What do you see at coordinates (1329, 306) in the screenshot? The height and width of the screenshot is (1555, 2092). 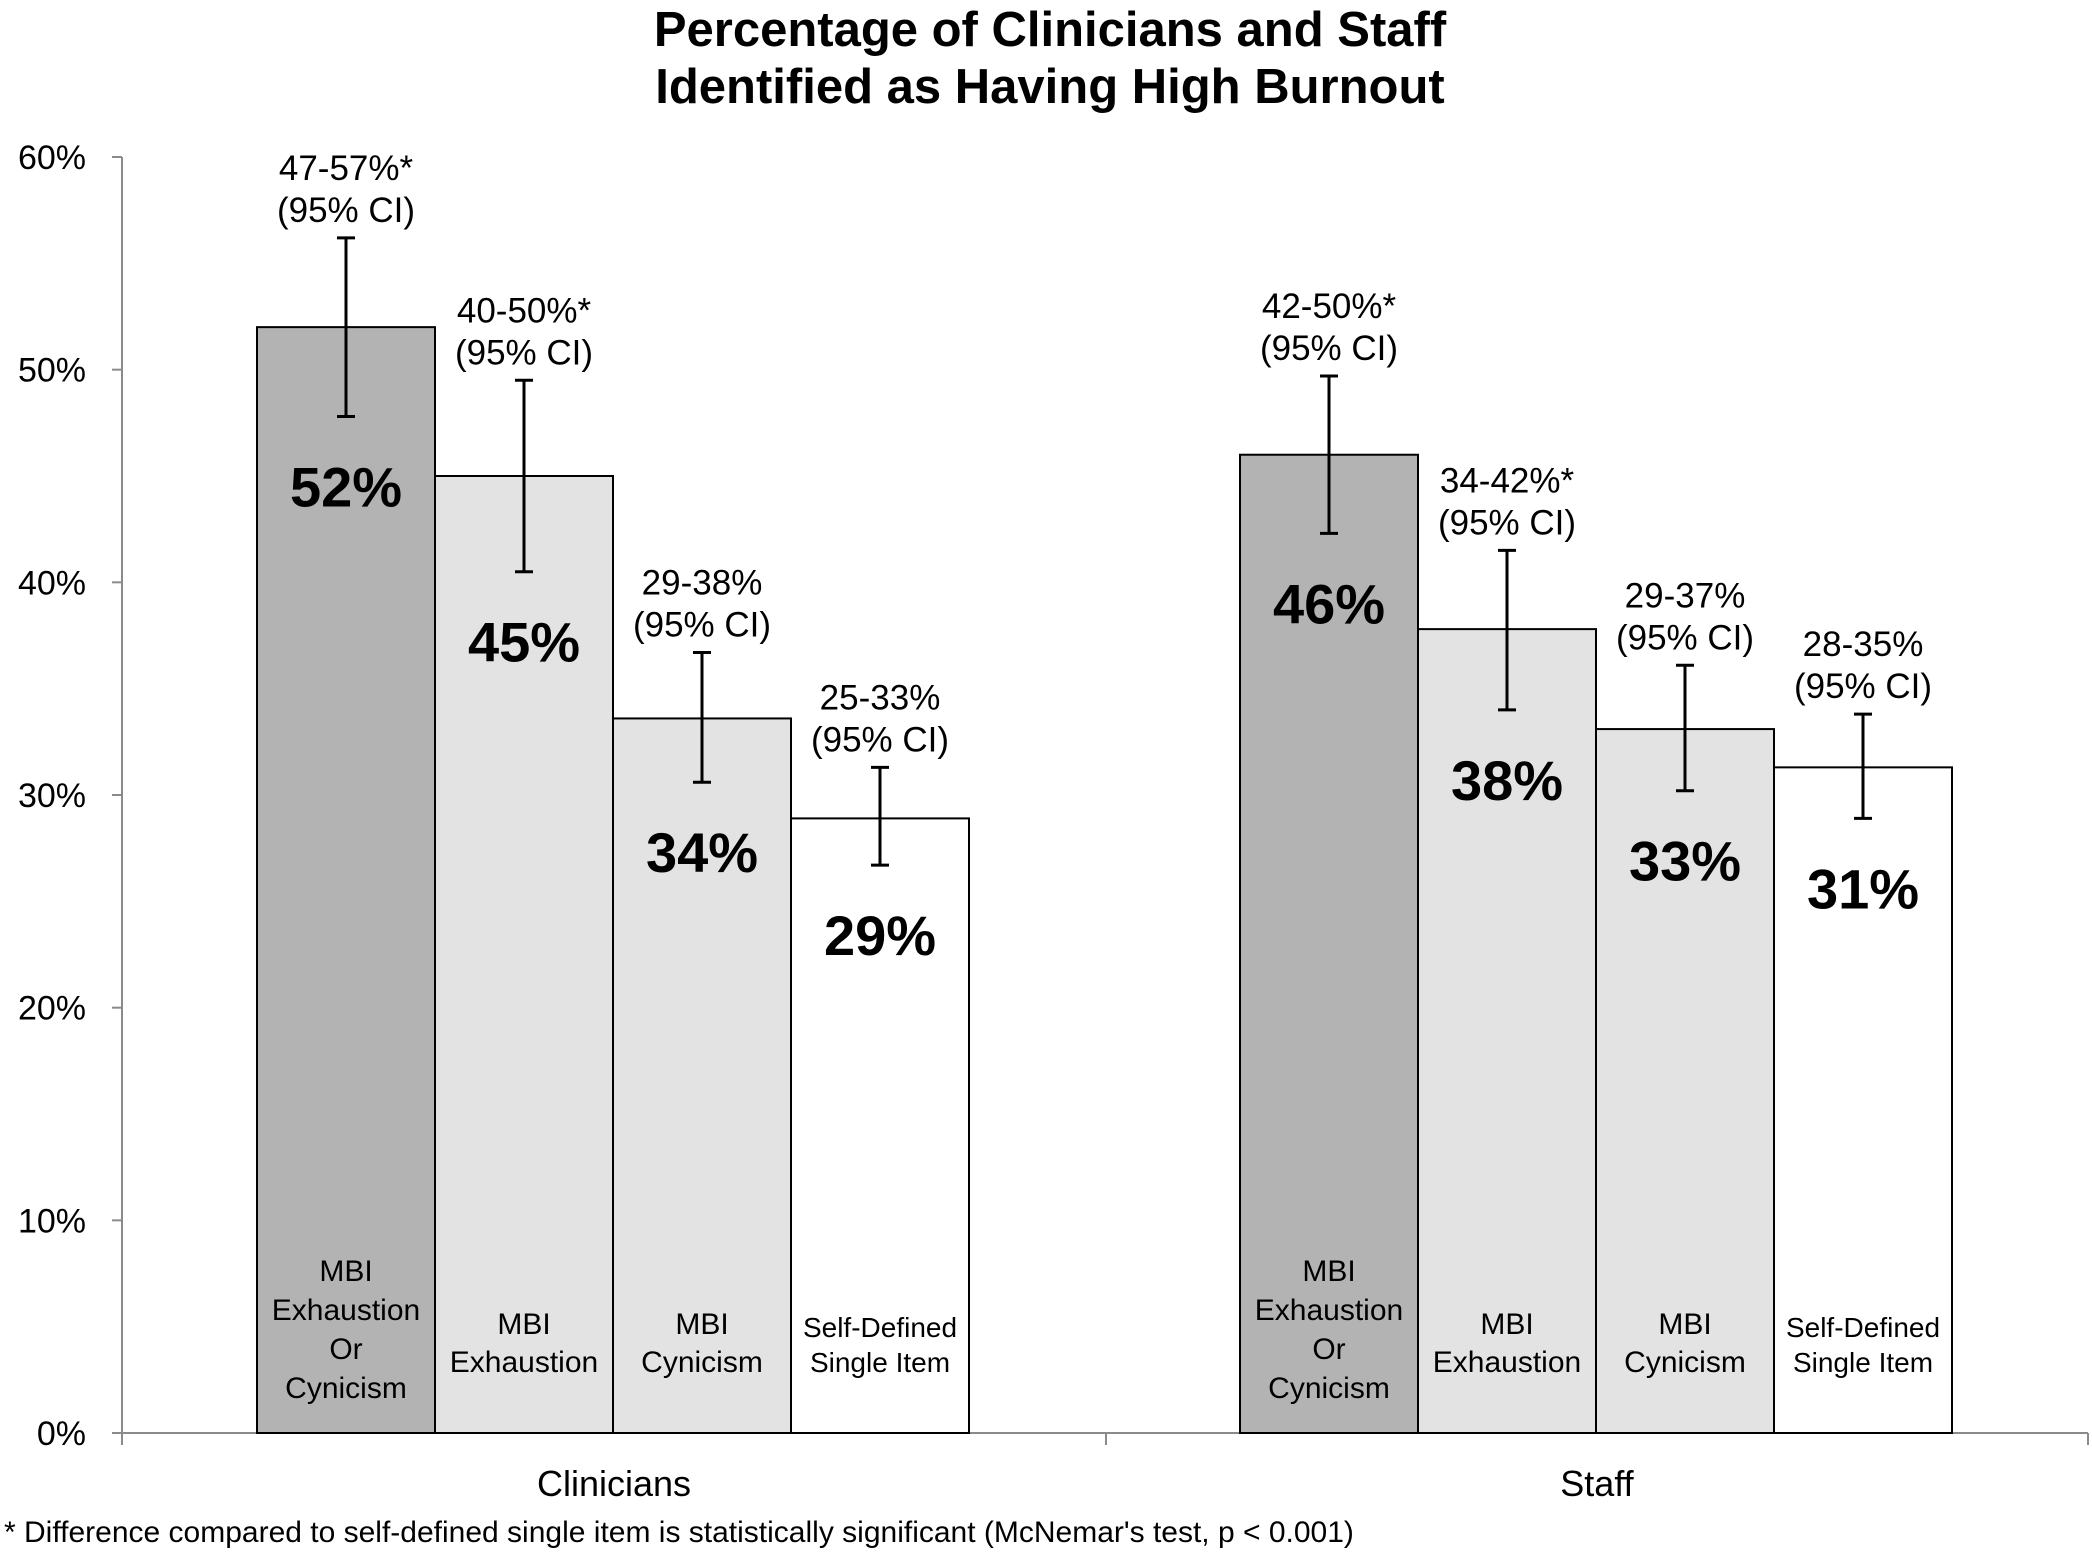 I see `ci-range-label: 42-50%*` at bounding box center [1329, 306].